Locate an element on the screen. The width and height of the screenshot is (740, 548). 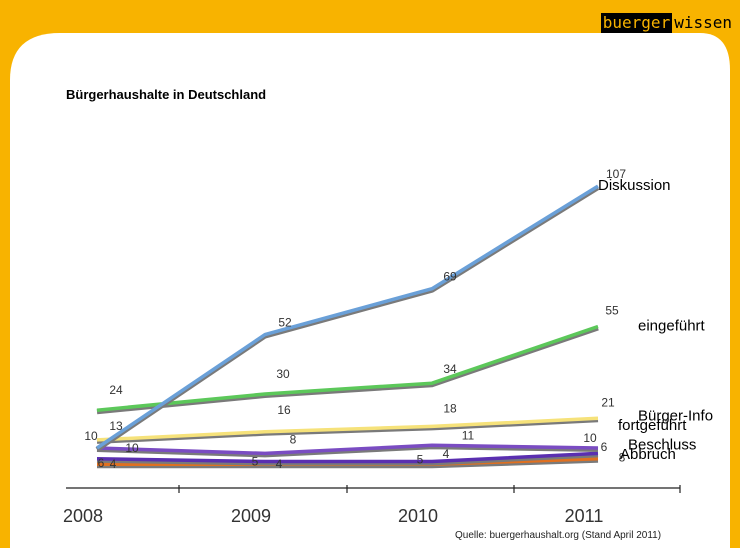
series-name-label: Beschluss is located at coordinates (662, 444).